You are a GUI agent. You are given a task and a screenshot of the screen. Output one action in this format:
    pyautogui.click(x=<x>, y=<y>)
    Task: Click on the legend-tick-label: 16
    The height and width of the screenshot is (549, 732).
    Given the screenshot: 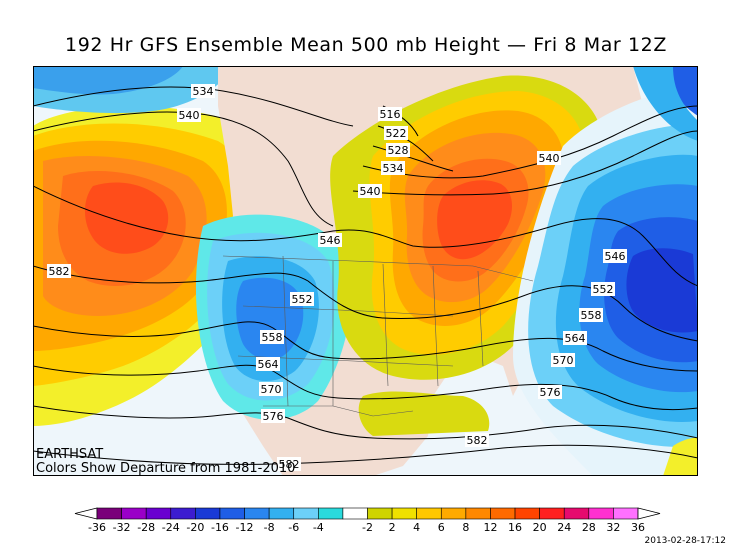 What is the action you would take?
    pyautogui.click(x=515, y=527)
    